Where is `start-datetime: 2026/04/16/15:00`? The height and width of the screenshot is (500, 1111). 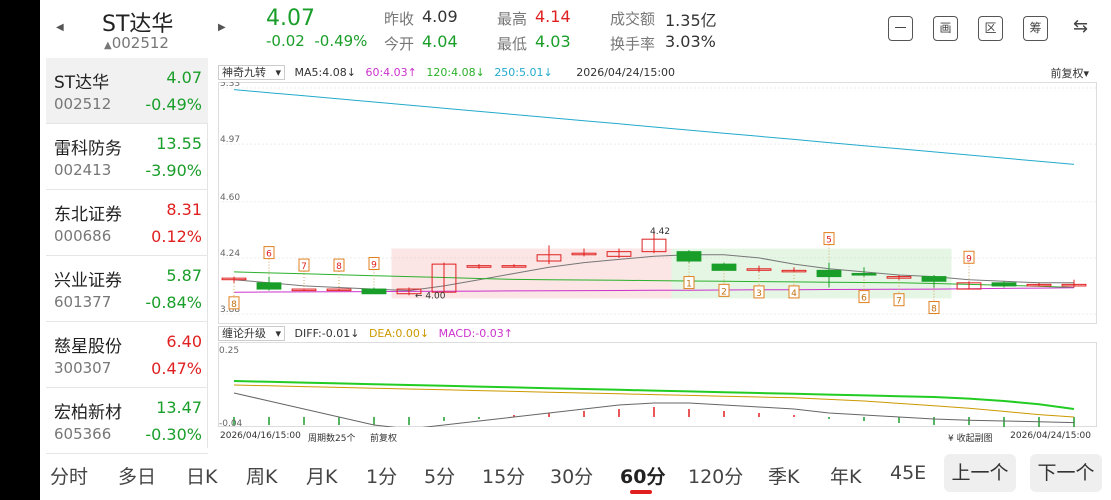
start-datetime: 2026/04/16/15:00 is located at coordinates (260, 436).